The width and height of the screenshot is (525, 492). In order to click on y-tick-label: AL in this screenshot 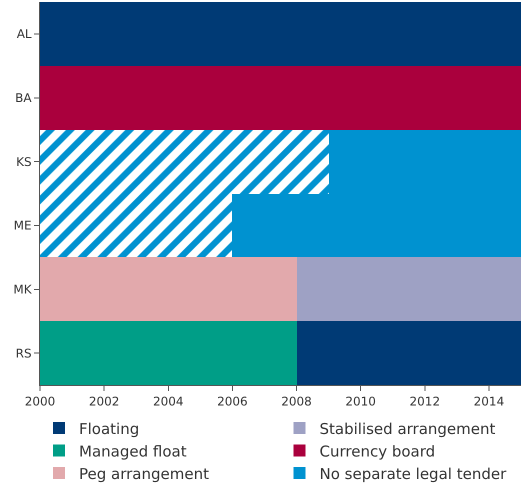, I will do `click(24, 34)`.